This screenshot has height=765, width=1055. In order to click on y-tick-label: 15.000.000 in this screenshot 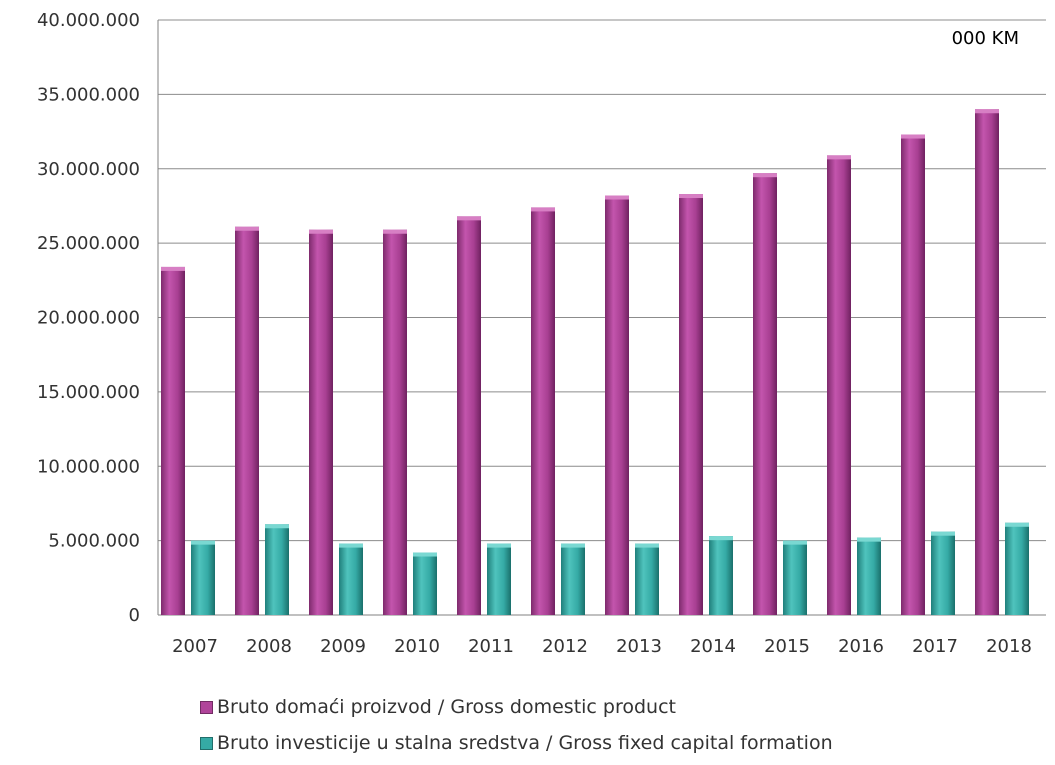, I will do `click(88, 392)`.